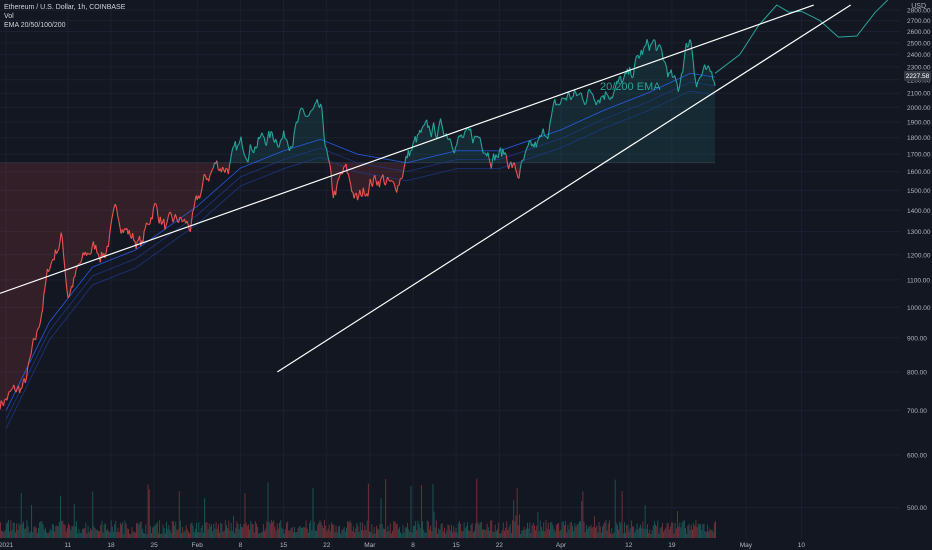 The image size is (932, 550). What do you see at coordinates (35, 25) in the screenshot?
I see `legend-ema: EMA 20/50/100/200` at bounding box center [35, 25].